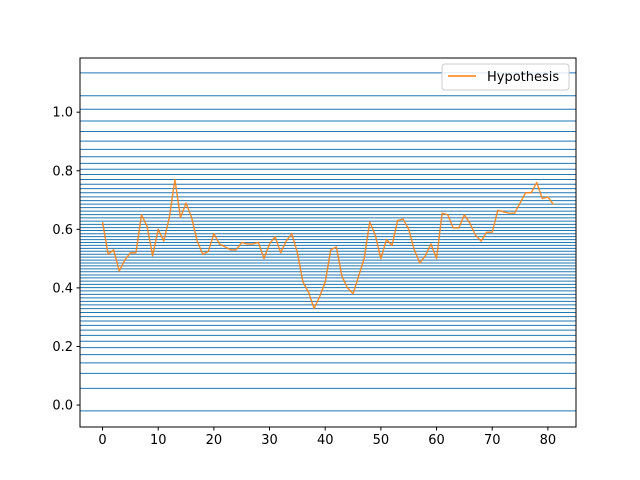 The height and width of the screenshot is (480, 640). What do you see at coordinates (492, 440) in the screenshot?
I see `x-tick-label: 70` at bounding box center [492, 440].